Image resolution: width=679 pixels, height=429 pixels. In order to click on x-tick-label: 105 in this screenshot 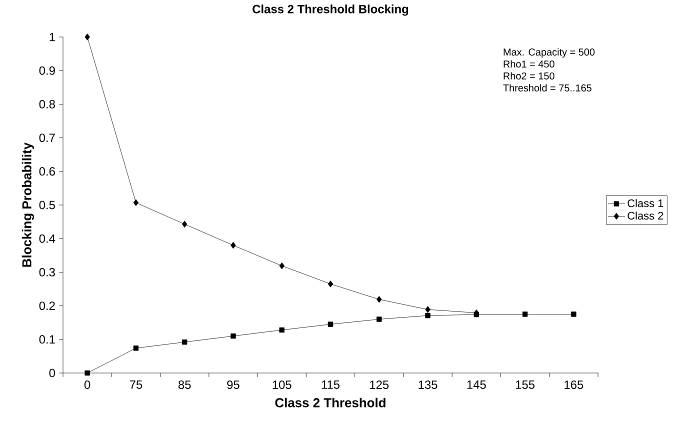, I will do `click(282, 384)`.